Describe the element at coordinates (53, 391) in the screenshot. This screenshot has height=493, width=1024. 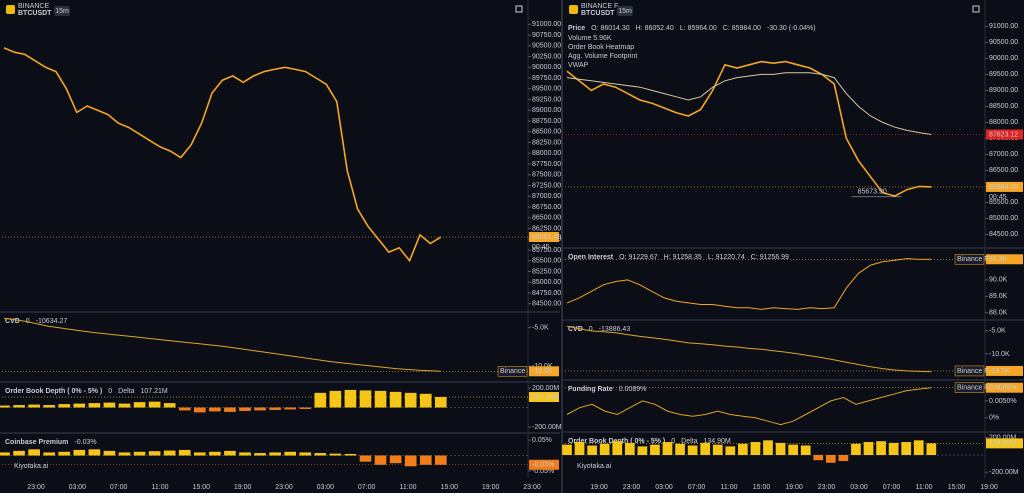
I see `legend-text: Order Book Depth ( 0% - 5% )` at that location.